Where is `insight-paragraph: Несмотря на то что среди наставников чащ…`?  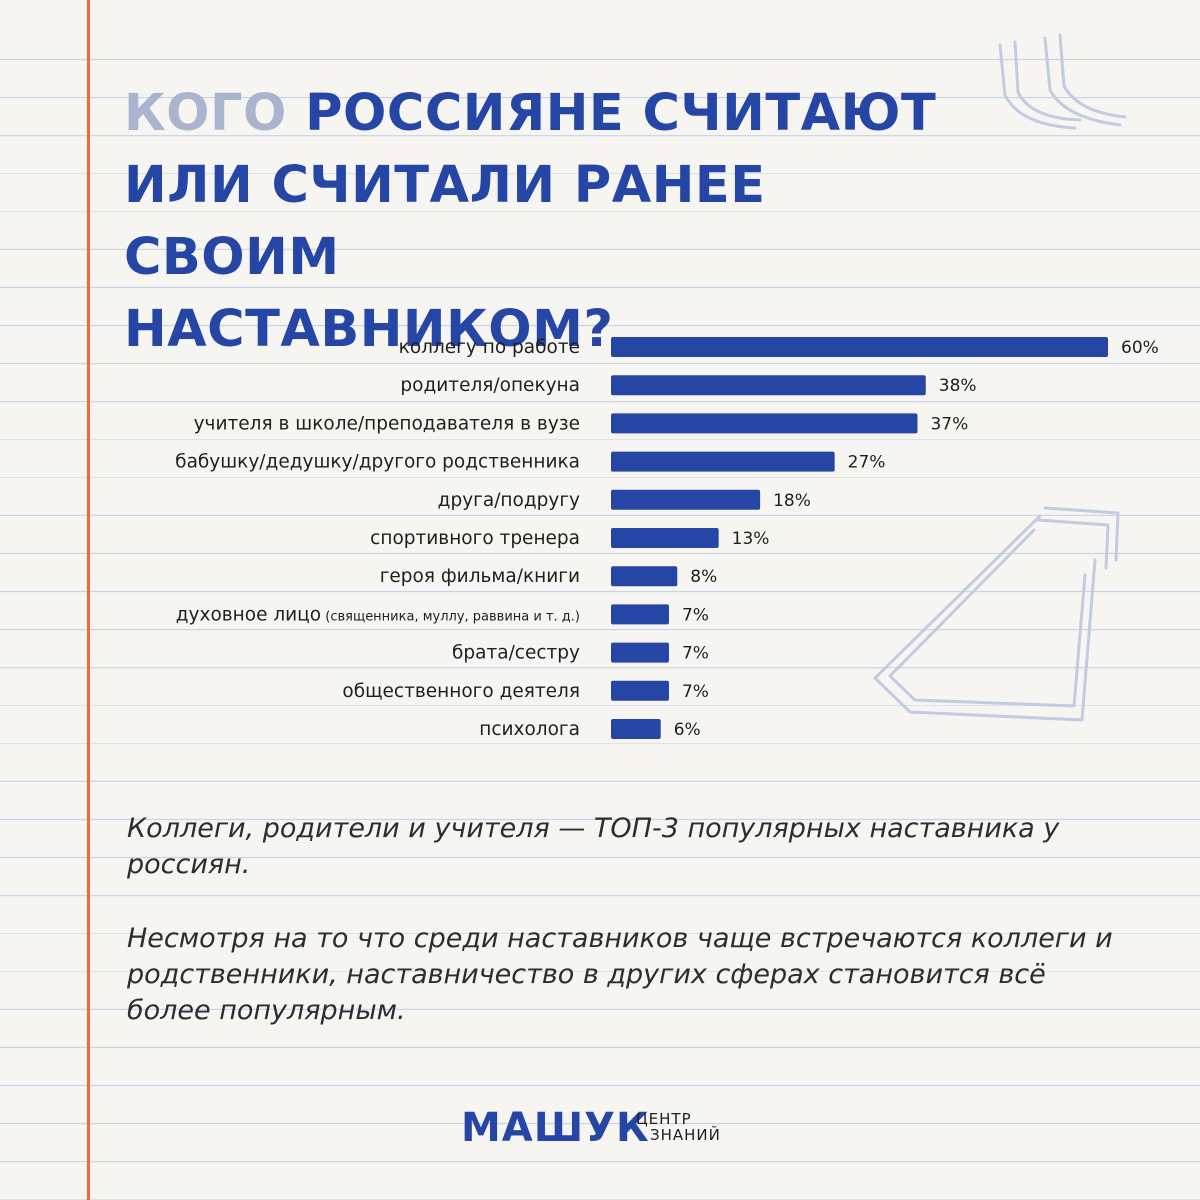
insight-paragraph: Несмотря на то что среди наставников чащ… is located at coordinates (620, 974).